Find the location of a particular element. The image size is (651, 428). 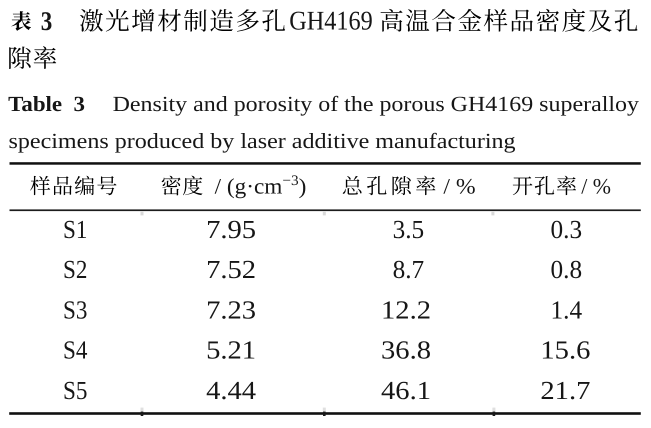

svg-text: S5 is located at coordinates (75, 390).